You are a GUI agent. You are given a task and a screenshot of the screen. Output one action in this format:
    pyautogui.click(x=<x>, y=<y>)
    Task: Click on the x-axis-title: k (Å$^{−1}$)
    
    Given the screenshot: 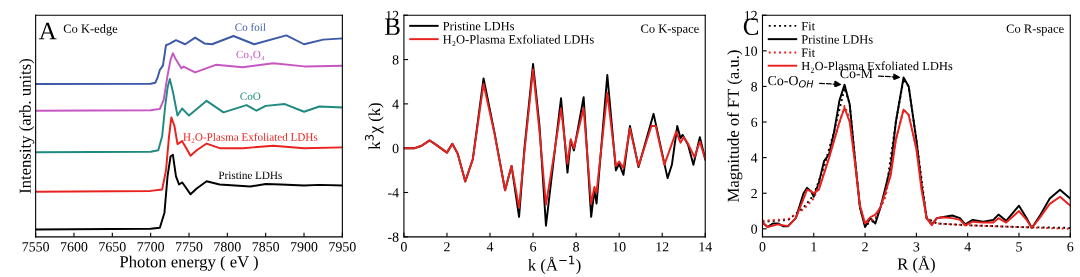 What is the action you would take?
    pyautogui.click(x=554, y=265)
    